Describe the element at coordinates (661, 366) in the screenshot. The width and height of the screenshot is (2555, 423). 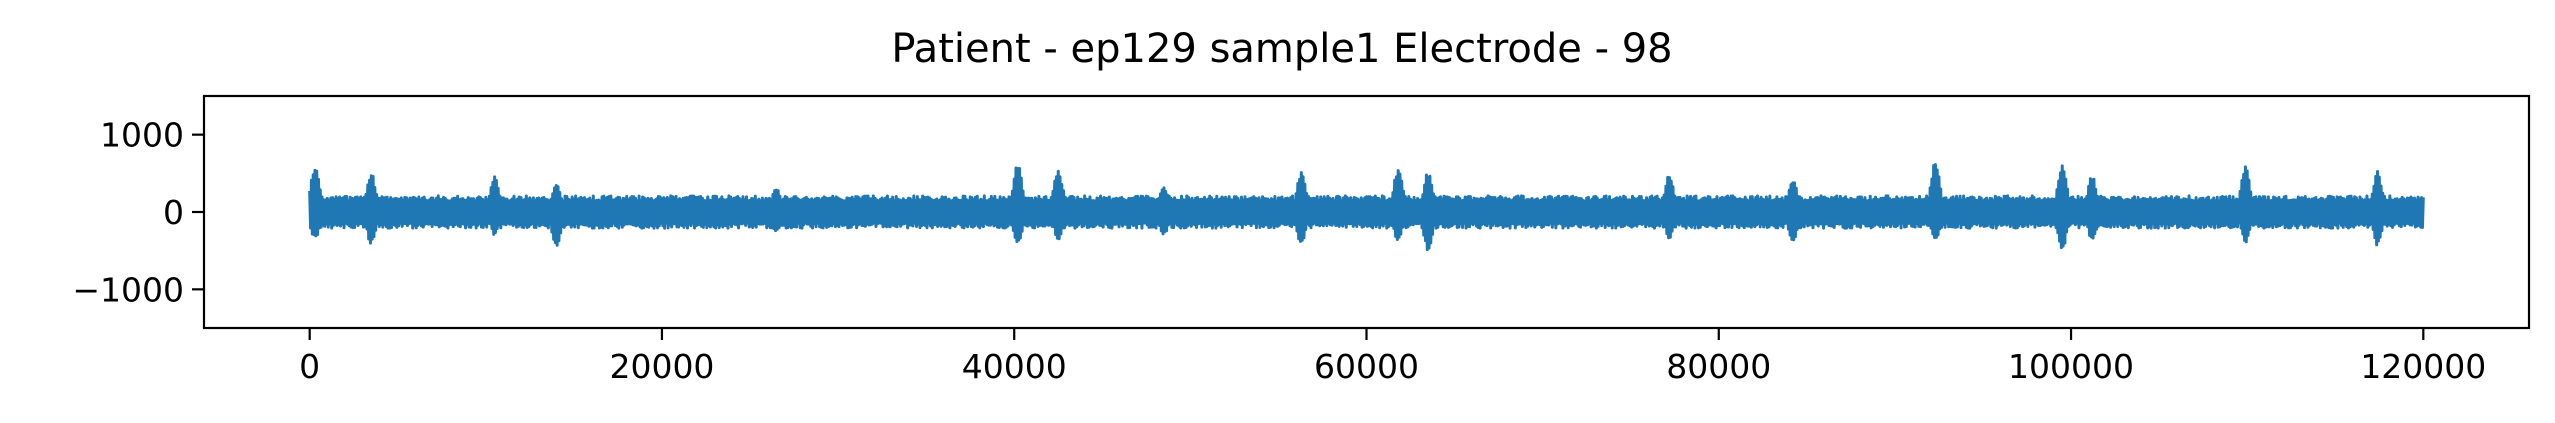
I see `x-tick-label: 20000` at that location.